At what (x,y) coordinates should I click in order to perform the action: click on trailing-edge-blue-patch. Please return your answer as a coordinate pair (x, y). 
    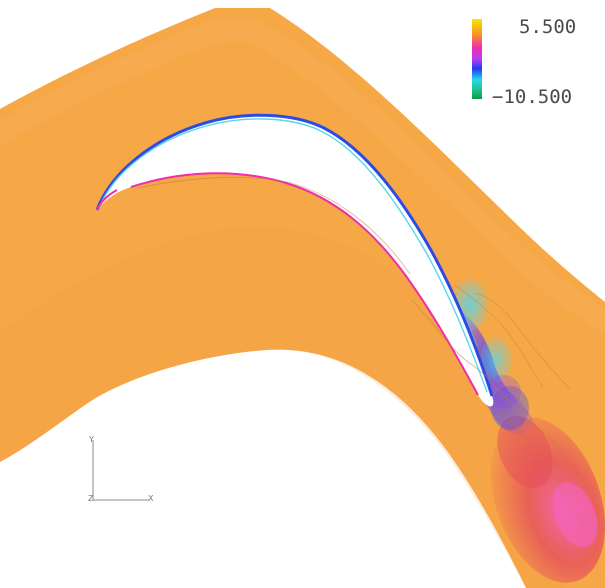
    Looking at the image, I should click on (510, 408).